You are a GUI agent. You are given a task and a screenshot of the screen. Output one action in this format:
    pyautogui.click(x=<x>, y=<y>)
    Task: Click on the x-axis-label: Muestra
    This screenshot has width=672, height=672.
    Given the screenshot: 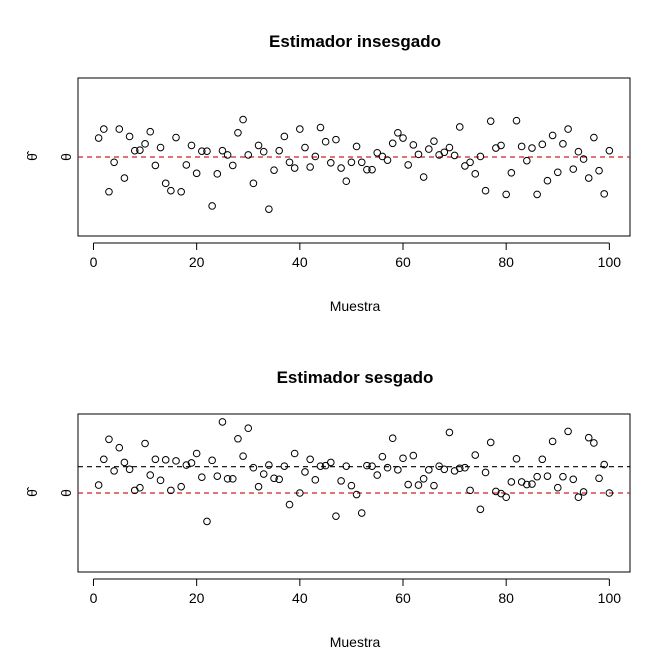 What is the action you would take?
    pyautogui.click(x=355, y=306)
    